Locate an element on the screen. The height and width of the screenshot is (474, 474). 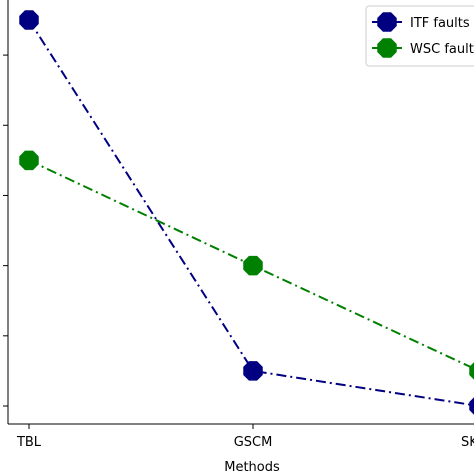
legend: ITF faults WSC faults is located at coordinates (419, 36).